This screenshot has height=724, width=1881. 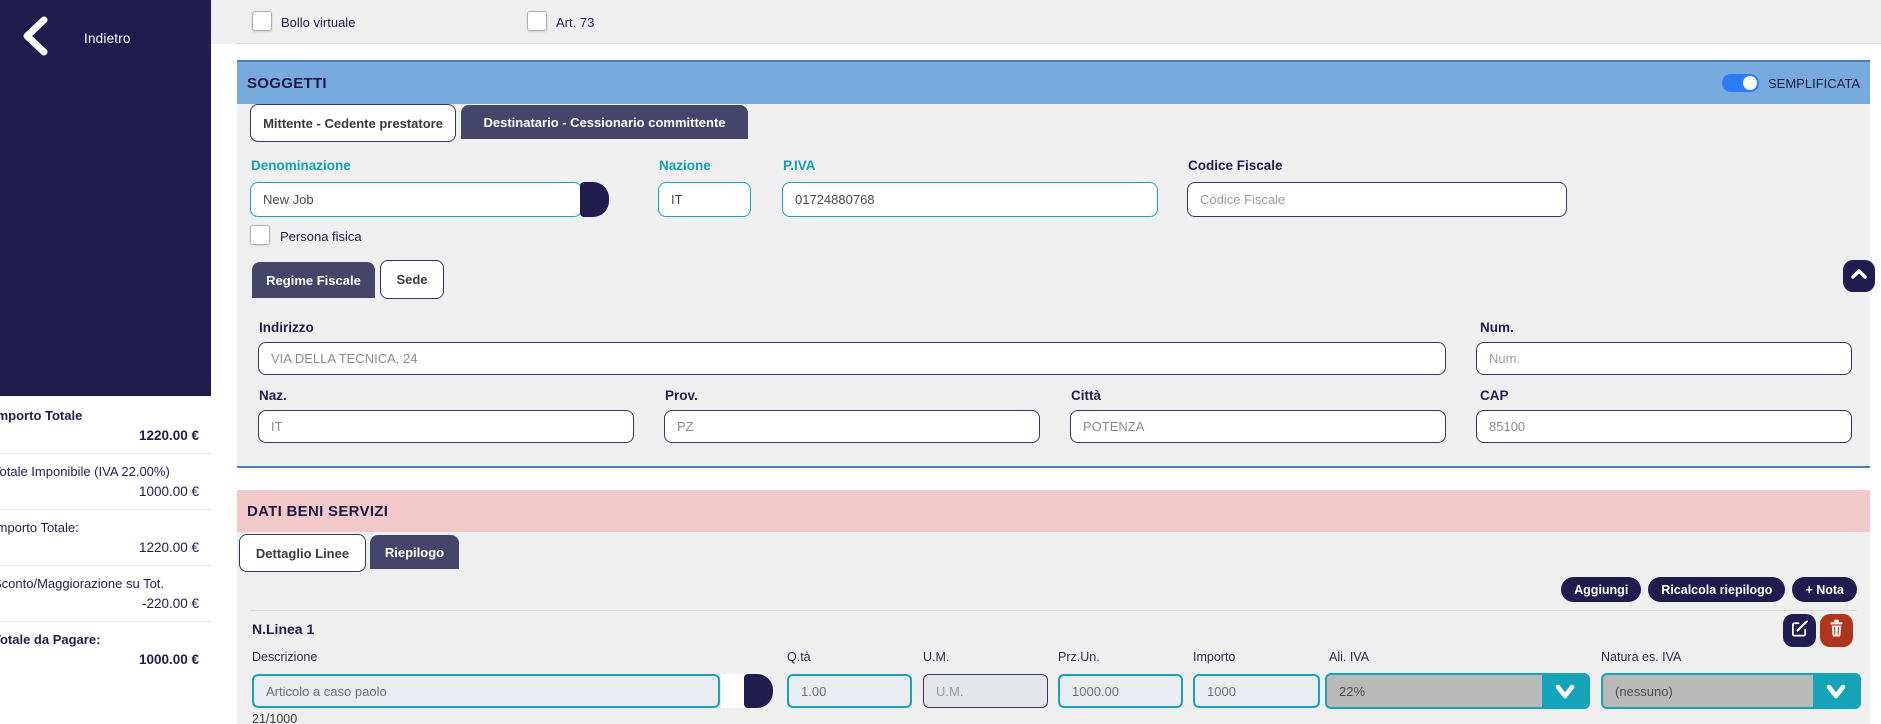 What do you see at coordinates (936, 657) in the screenshot?
I see `um-label: U.M.` at bounding box center [936, 657].